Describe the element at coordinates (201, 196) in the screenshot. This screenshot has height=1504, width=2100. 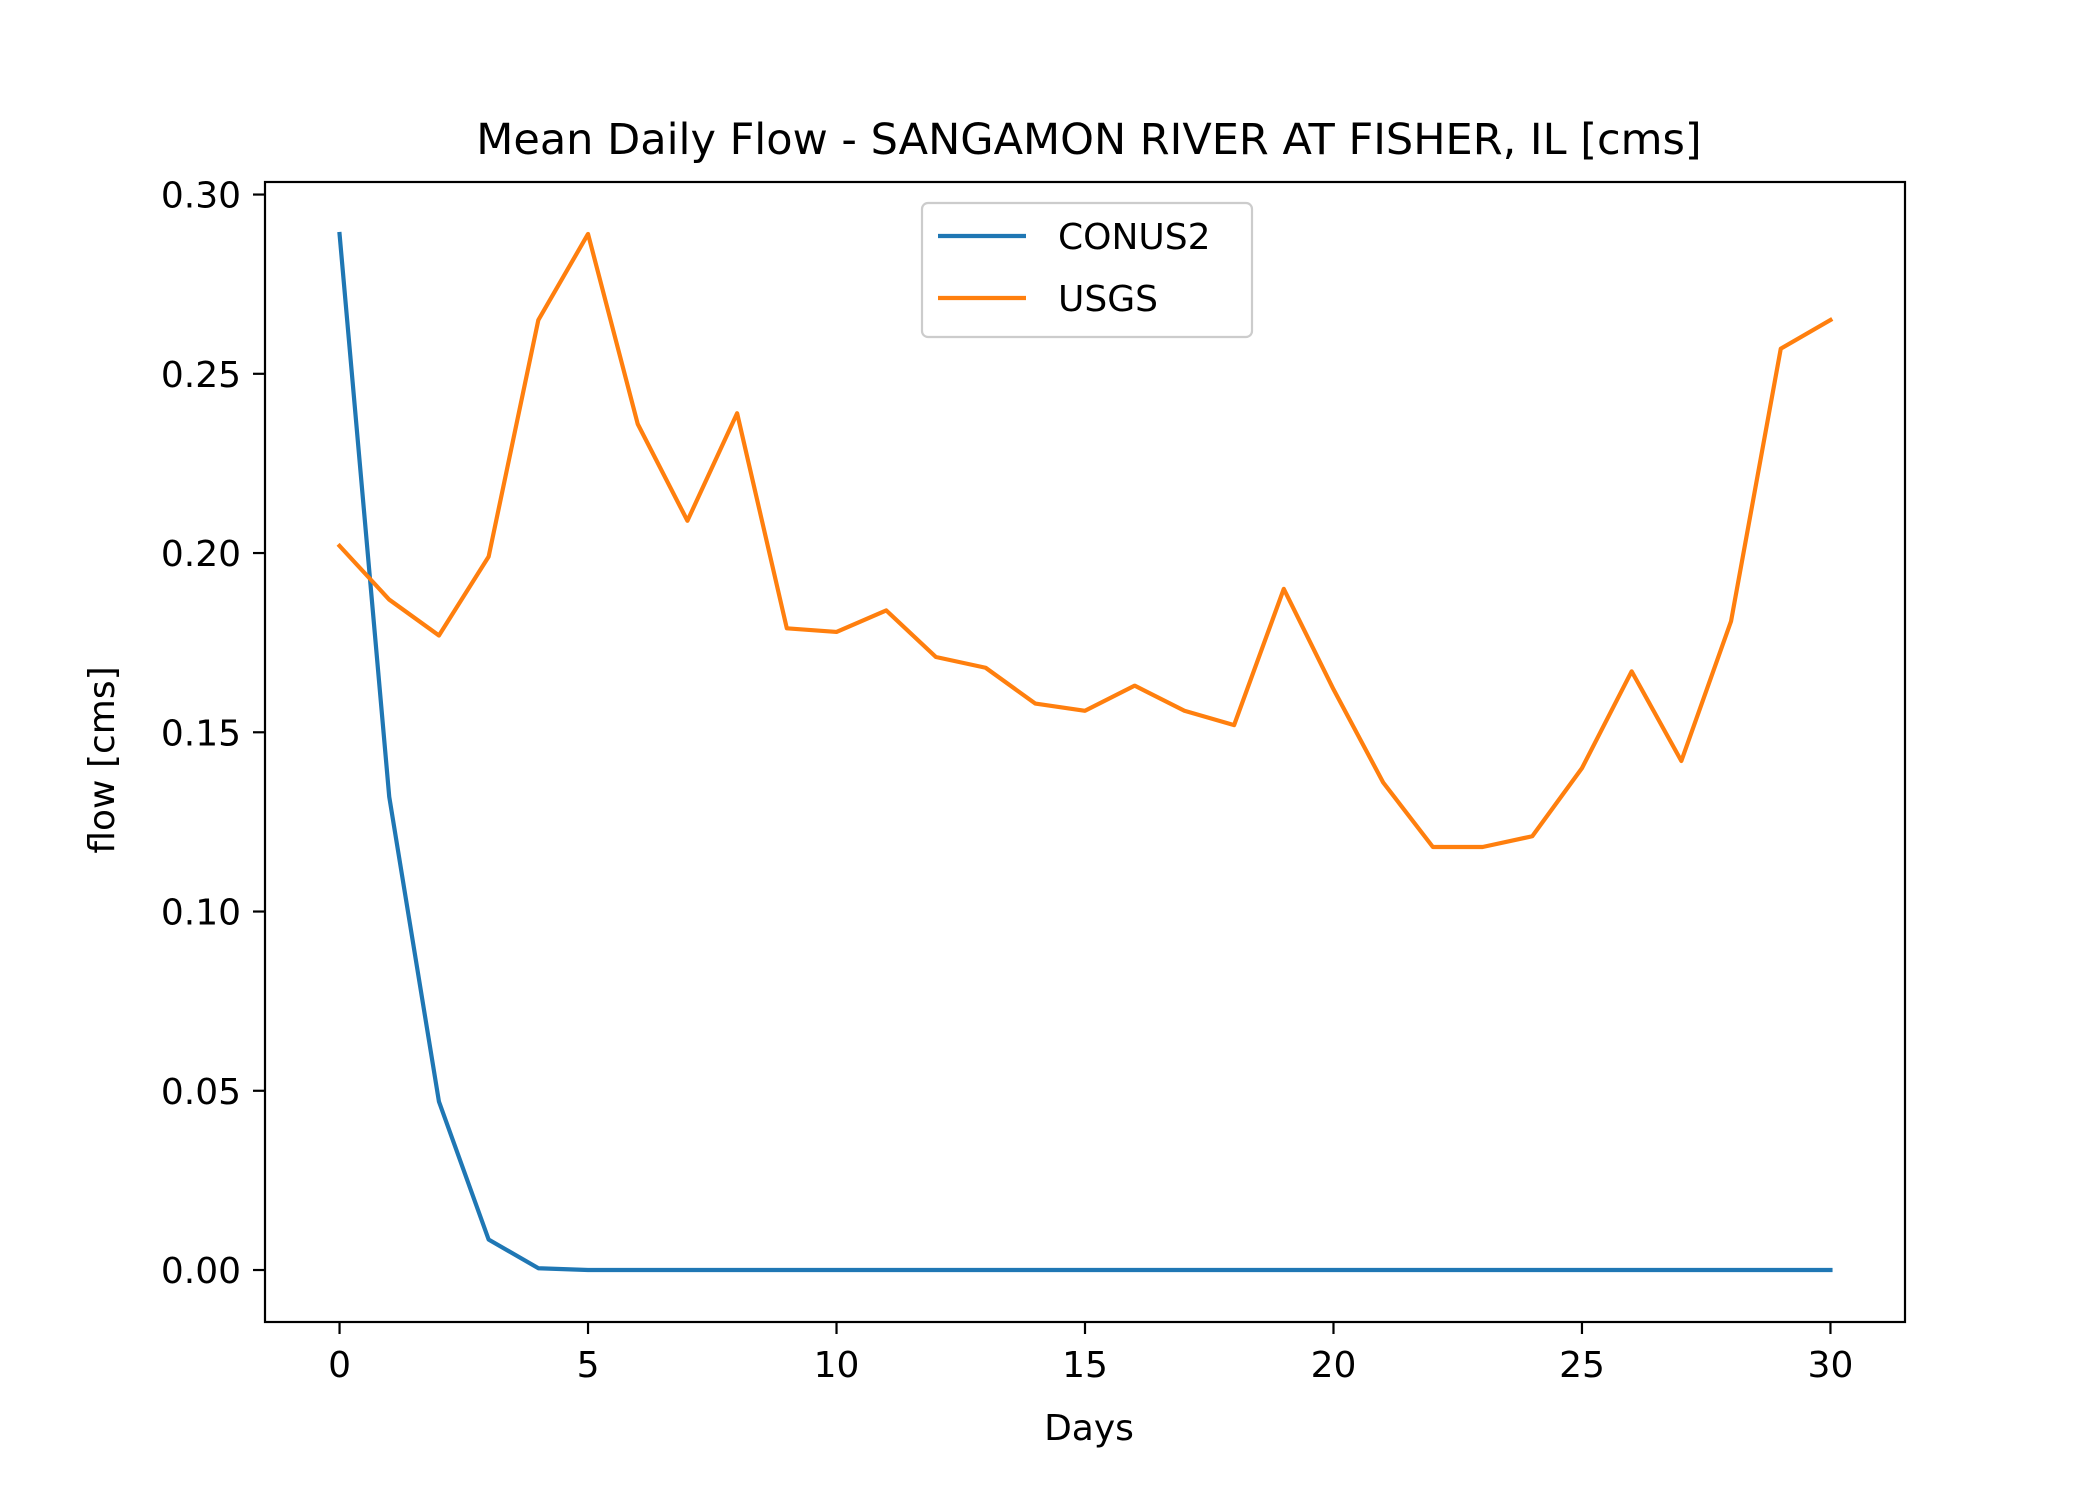
I see `y-tick-label: 0.30` at that location.